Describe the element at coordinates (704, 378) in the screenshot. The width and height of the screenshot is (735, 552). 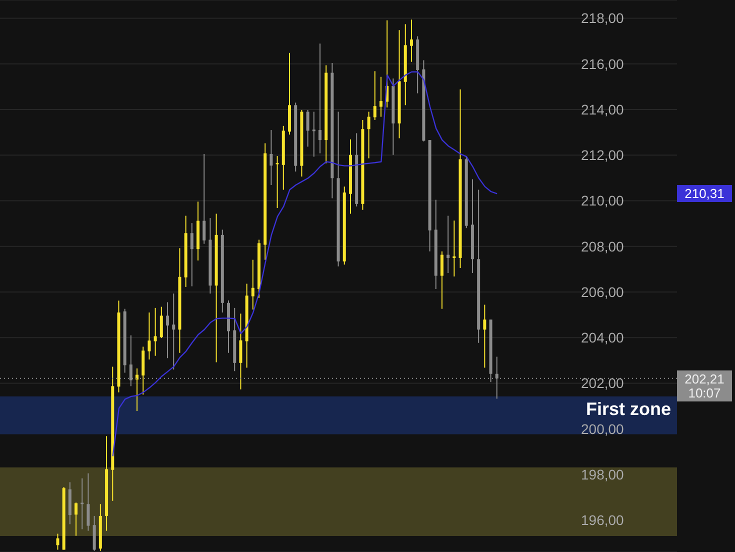
I see `ref-line-label: 202,21` at that location.